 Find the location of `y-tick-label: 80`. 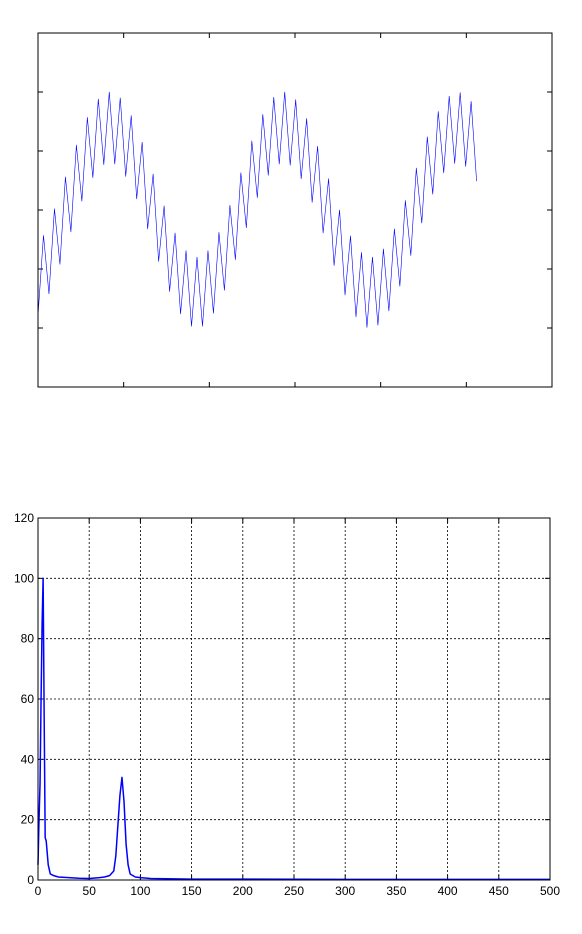

y-tick-label: 80 is located at coordinates (28, 639).